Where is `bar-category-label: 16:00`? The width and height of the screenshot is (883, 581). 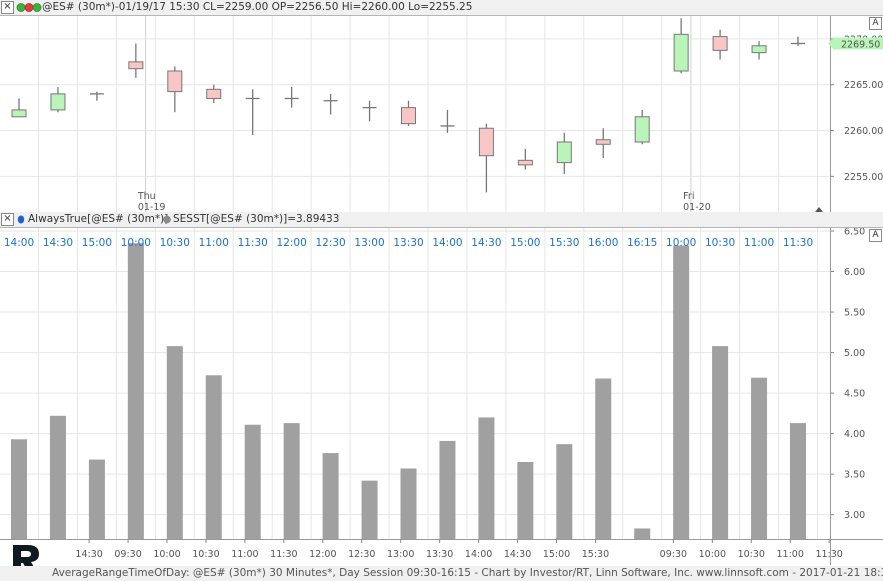
bar-category-label: 16:00 is located at coordinates (603, 243).